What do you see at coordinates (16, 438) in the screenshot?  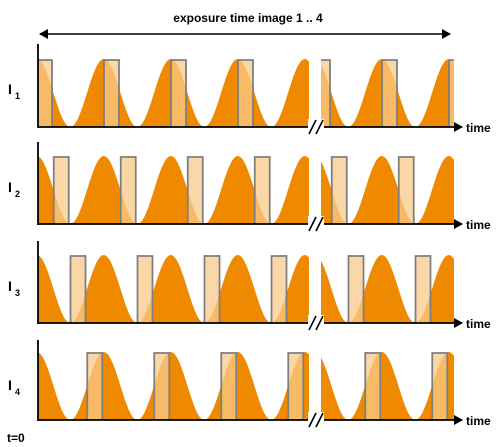 I see `origin-label: t=0` at bounding box center [16, 438].